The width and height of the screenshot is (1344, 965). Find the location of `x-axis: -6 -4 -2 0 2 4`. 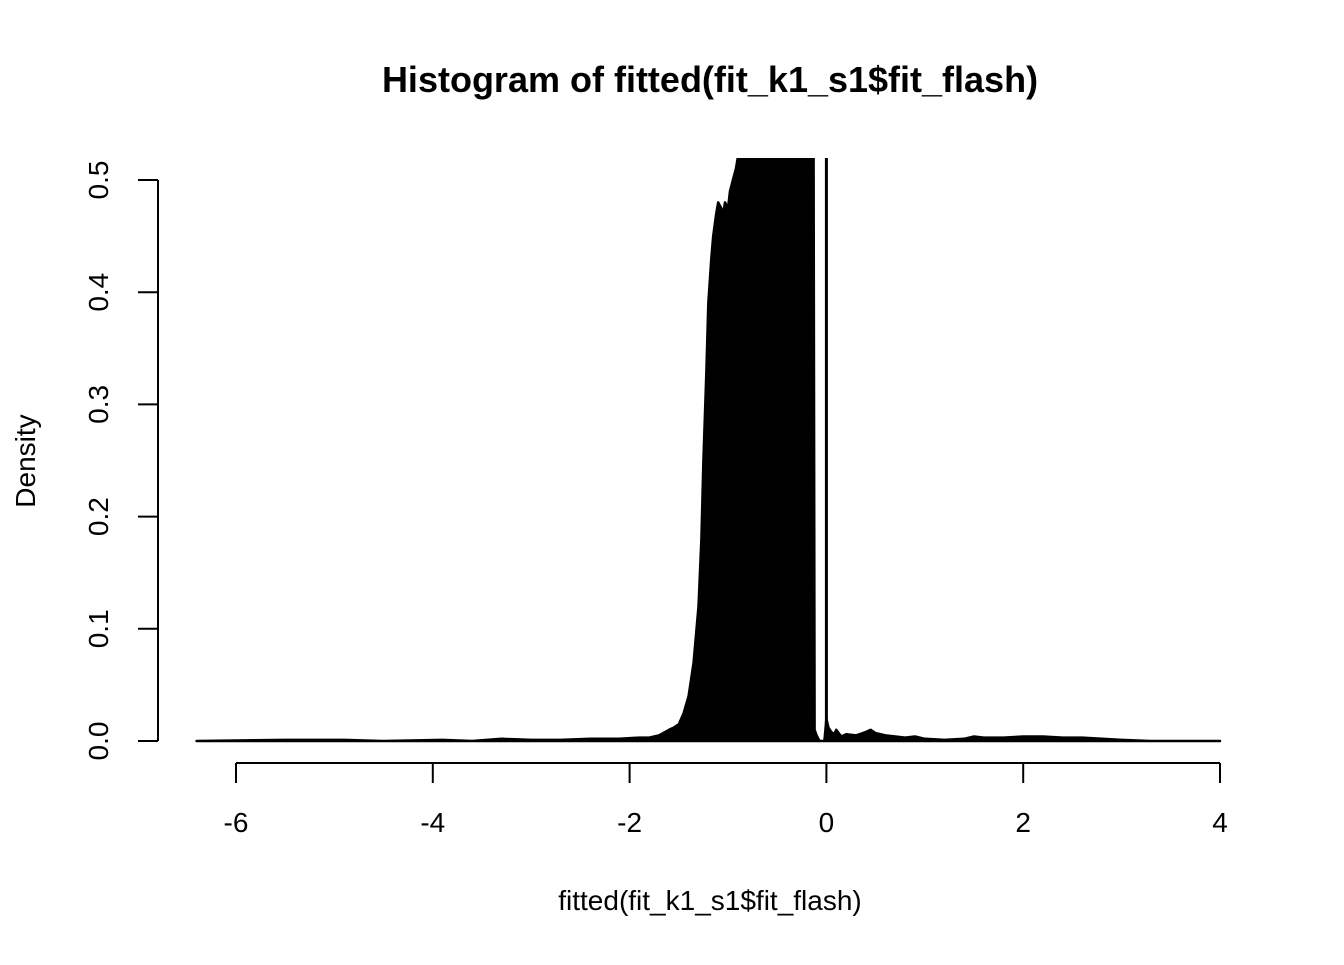

x-axis: -6 -4 -2 0 2 4 is located at coordinates (726, 800).